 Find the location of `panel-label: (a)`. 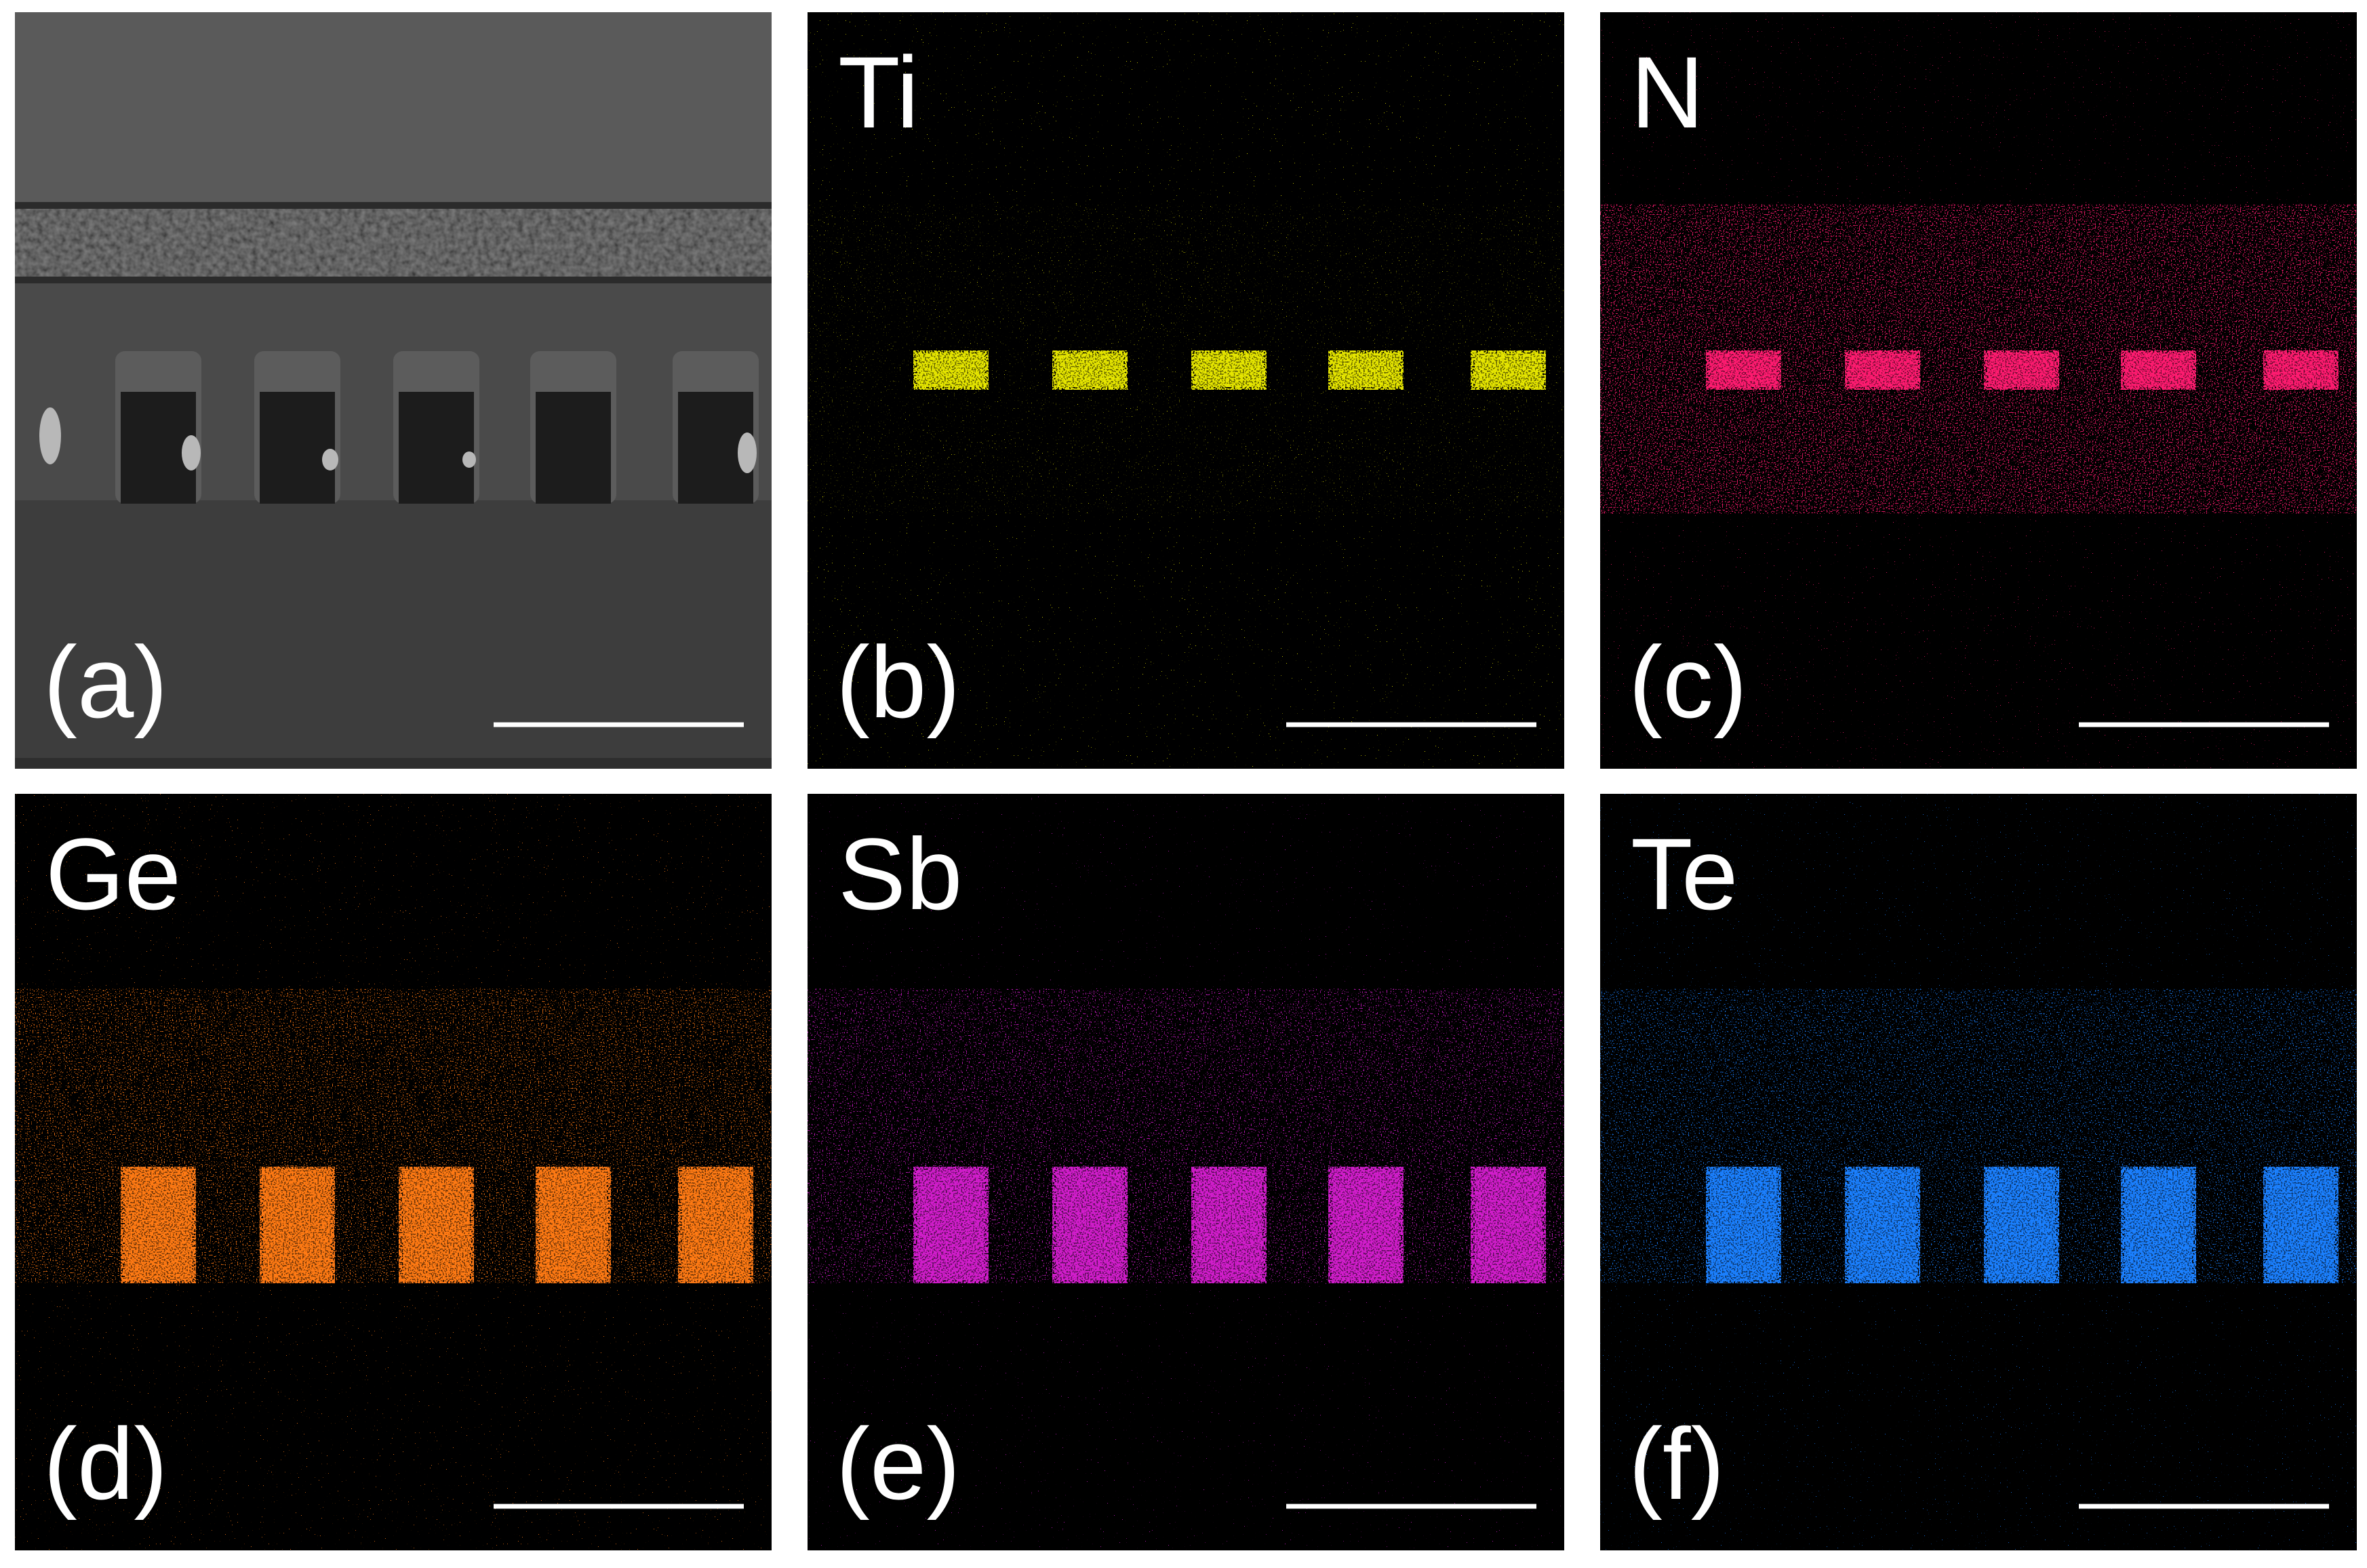

panel-label: (a) is located at coordinates (105, 682).